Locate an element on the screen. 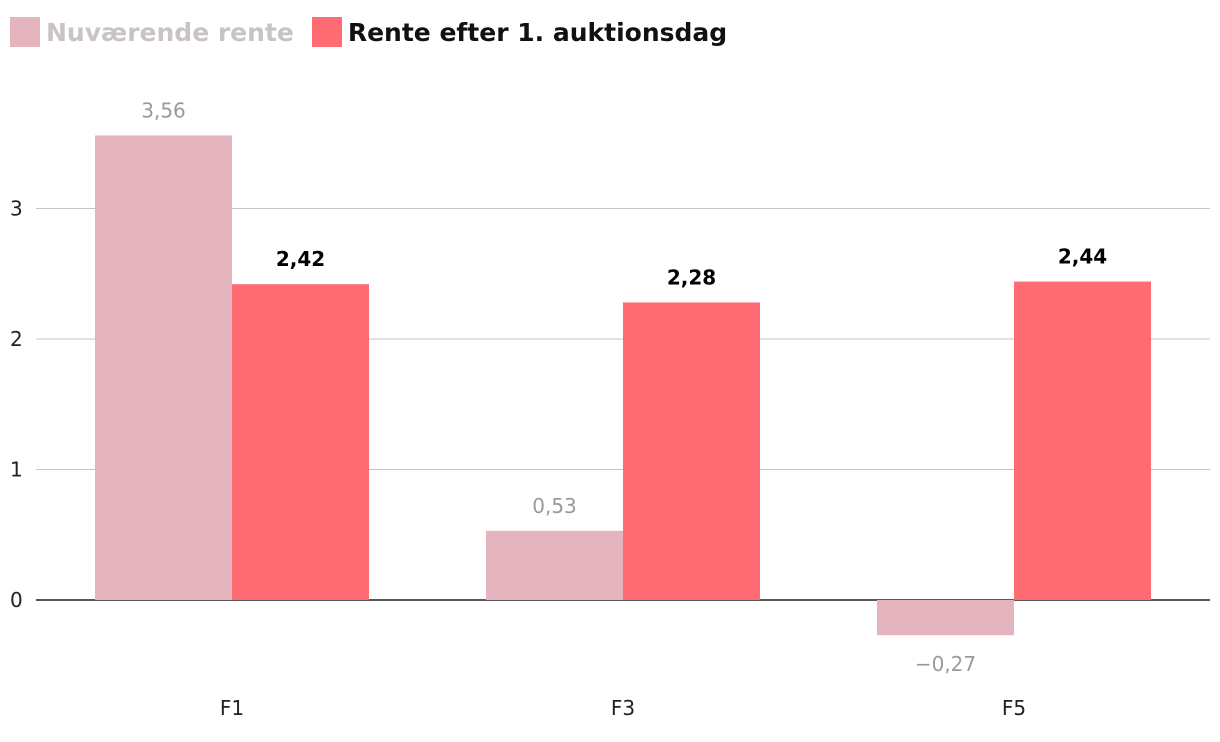  data-label-f3-series-2: 2,28 is located at coordinates (691, 277).